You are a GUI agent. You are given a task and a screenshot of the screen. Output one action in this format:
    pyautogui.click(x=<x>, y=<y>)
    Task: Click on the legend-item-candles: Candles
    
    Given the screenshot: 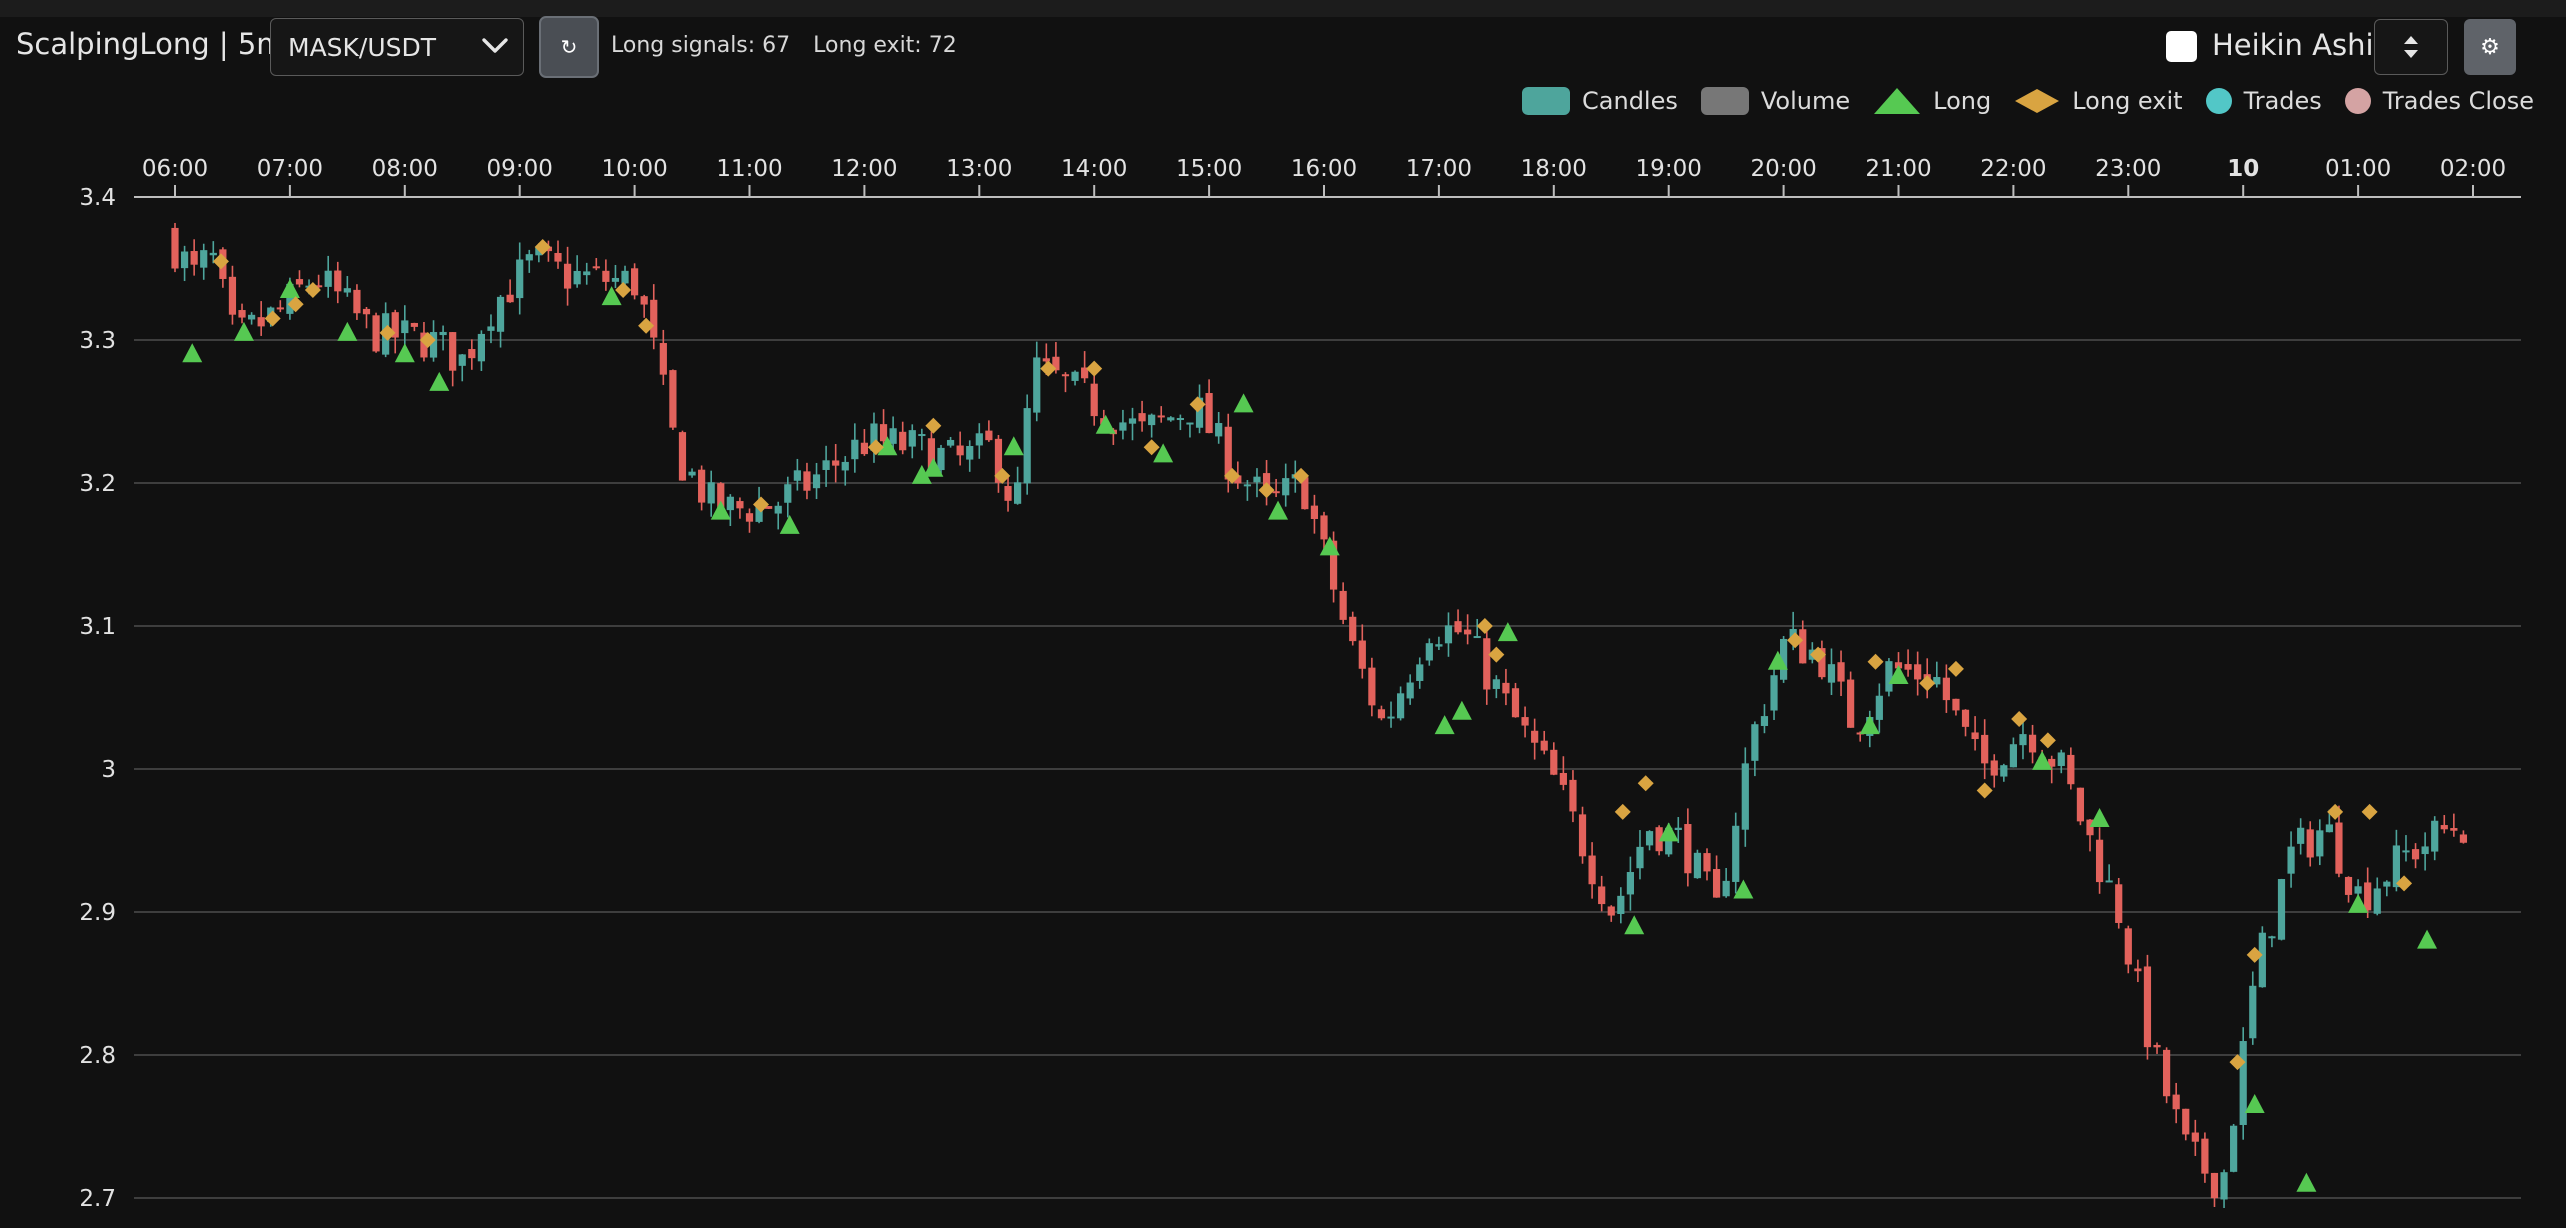 What is the action you would take?
    pyautogui.click(x=1599, y=101)
    